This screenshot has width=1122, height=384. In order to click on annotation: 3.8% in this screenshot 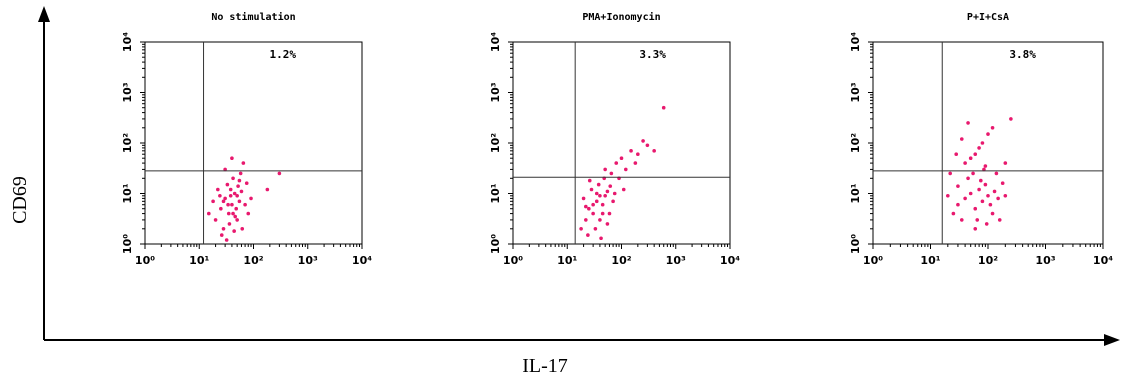, I will do `click(1022, 54)`.